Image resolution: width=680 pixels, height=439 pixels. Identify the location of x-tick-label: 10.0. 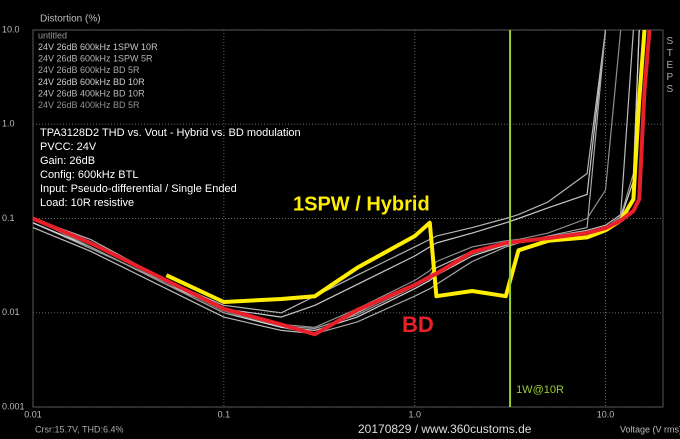
(606, 414).